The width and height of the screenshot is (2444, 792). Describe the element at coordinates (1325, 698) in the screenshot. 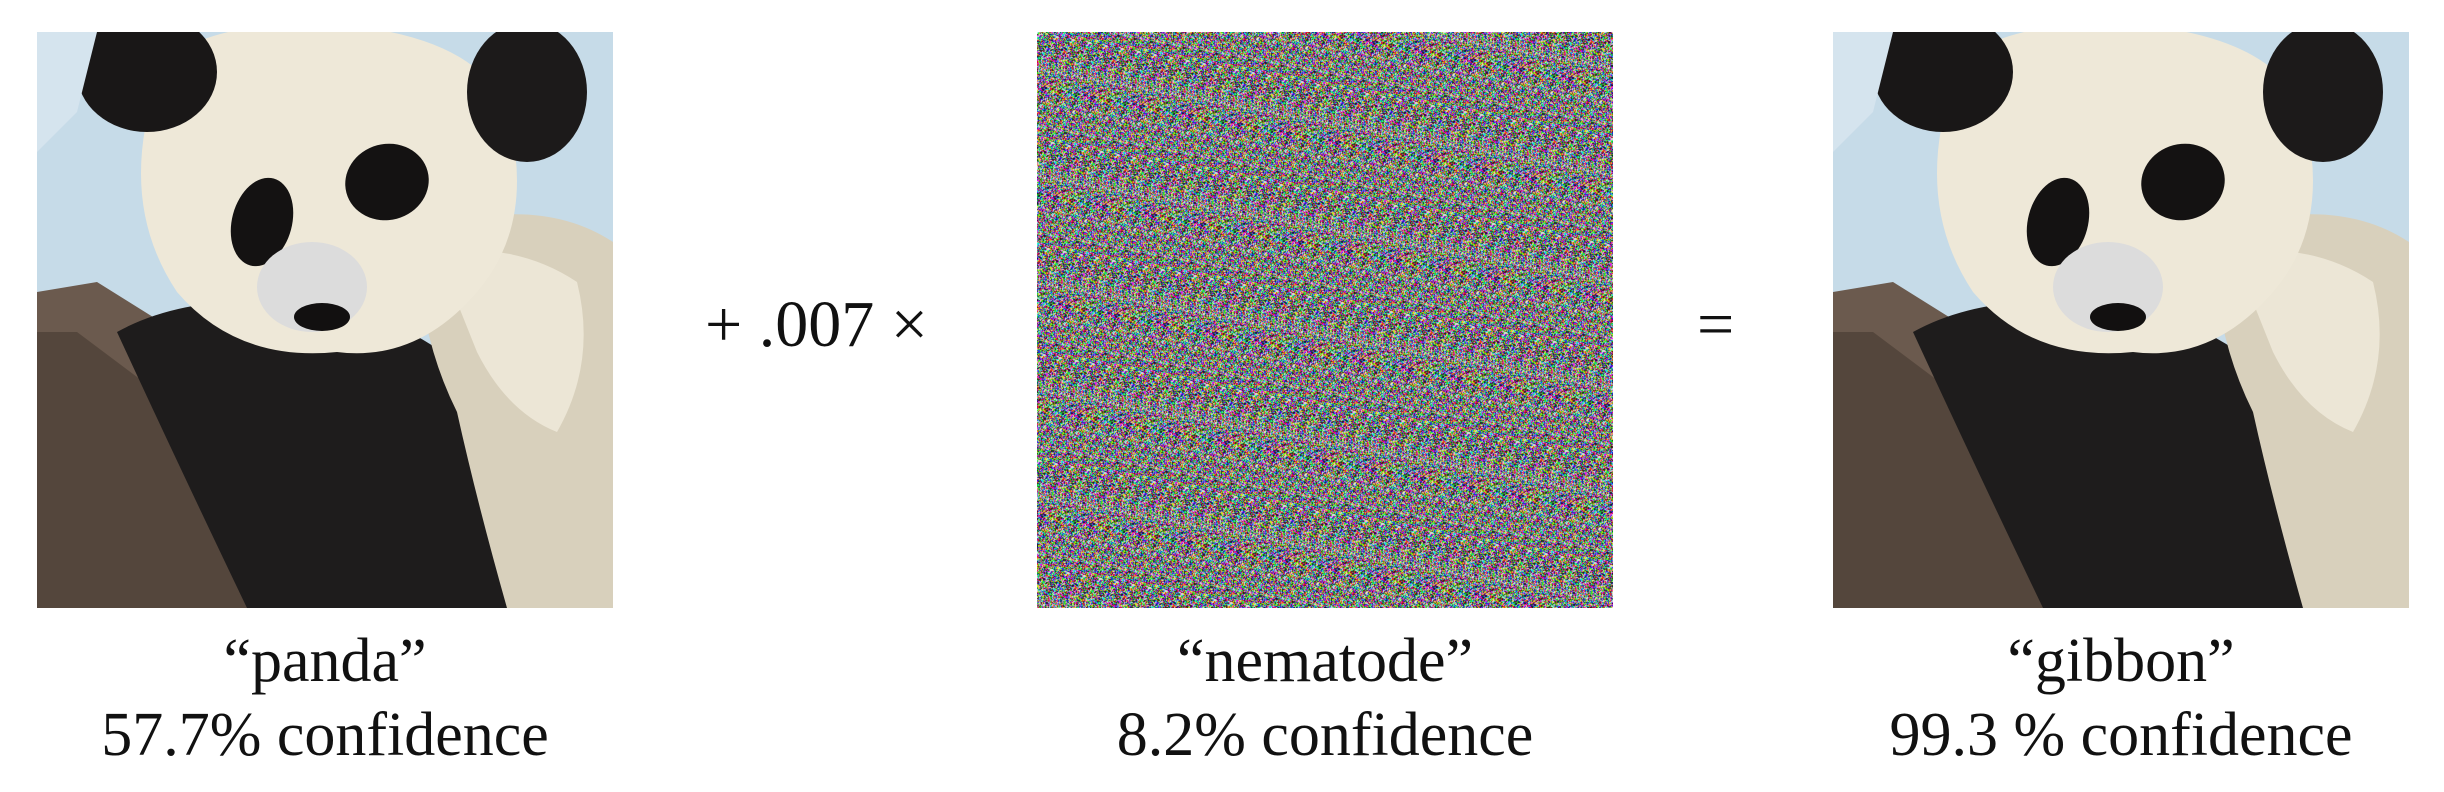

I see `caption-noise: “nematode” 8.2% confidence` at that location.